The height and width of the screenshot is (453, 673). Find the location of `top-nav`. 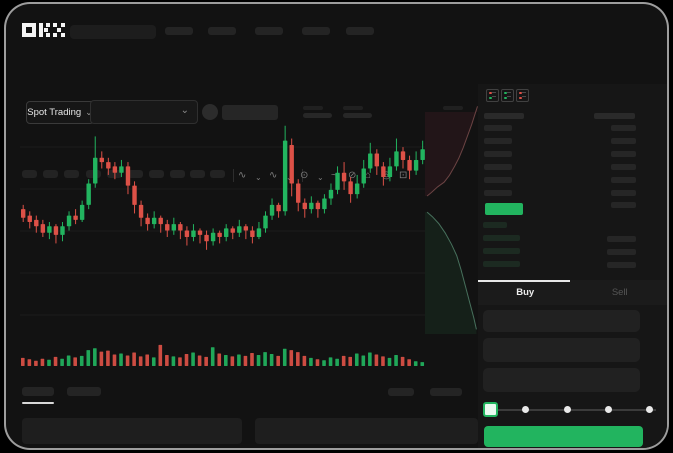

top-nav is located at coordinates (336, 27).